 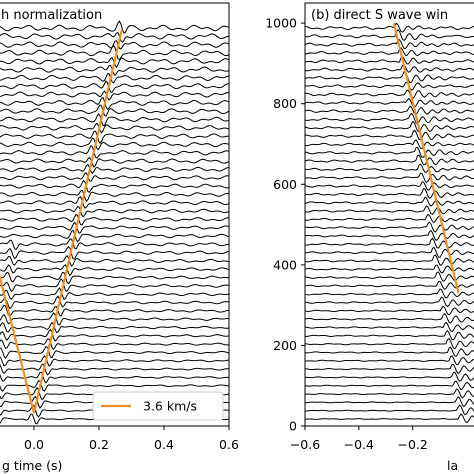 What do you see at coordinates (51, 15) in the screenshot?
I see `panel-a-title: h normalization` at bounding box center [51, 15].